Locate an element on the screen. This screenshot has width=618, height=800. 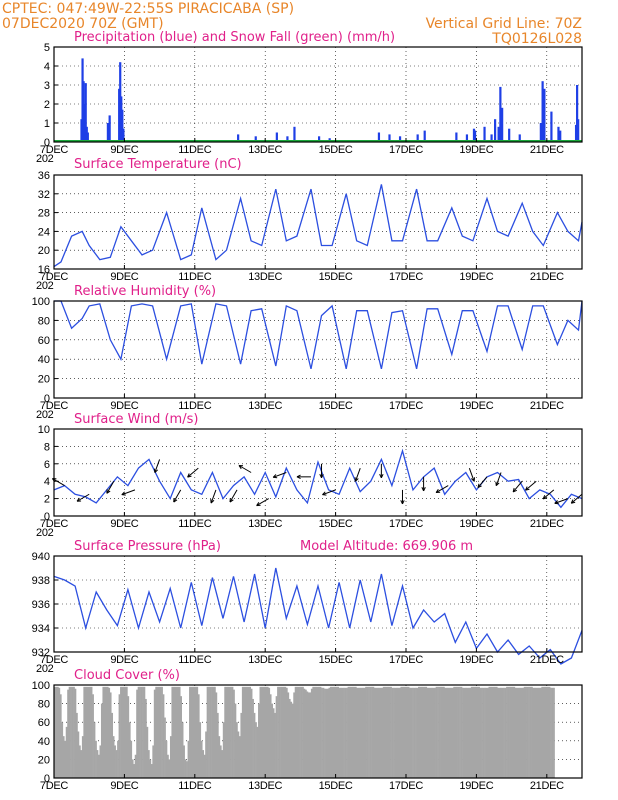
y-tick-label: 4 is located at coordinates (47, 67).